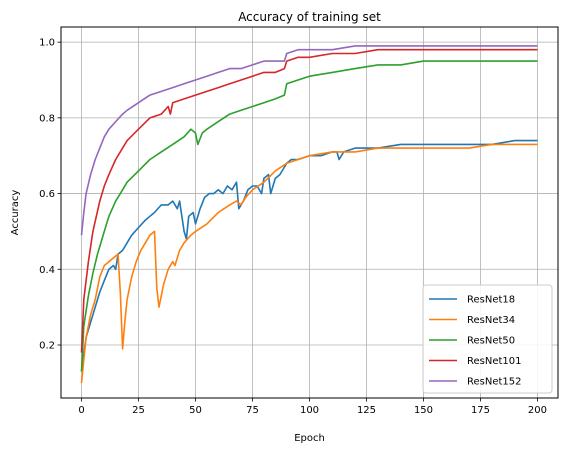 The height and width of the screenshot is (455, 567). Describe the element at coordinates (491, 341) in the screenshot. I see `legend-label: ResNet50` at that location.